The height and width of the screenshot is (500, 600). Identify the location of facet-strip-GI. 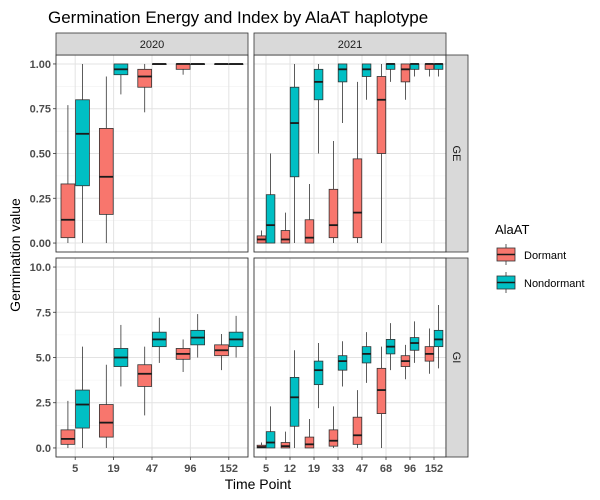
(457, 357).